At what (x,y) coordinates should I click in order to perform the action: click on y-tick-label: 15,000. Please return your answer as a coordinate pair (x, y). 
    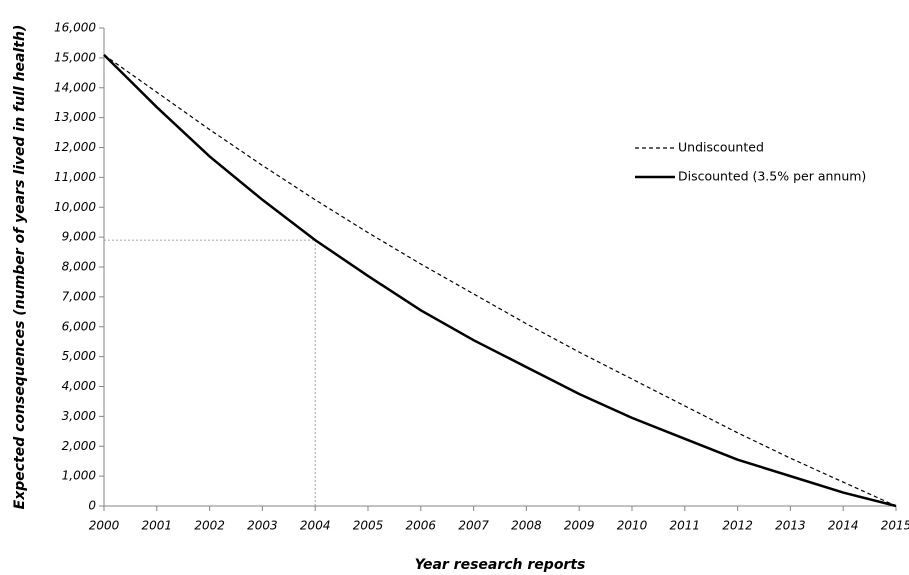
    Looking at the image, I should click on (75, 57).